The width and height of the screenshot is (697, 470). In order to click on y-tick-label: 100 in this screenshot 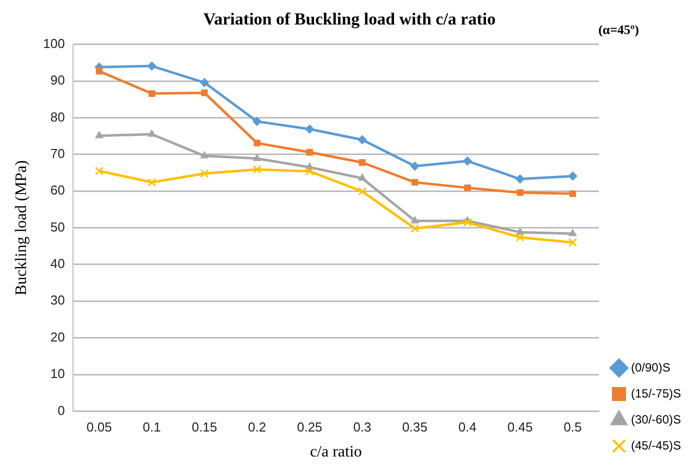, I will do `click(54, 43)`.